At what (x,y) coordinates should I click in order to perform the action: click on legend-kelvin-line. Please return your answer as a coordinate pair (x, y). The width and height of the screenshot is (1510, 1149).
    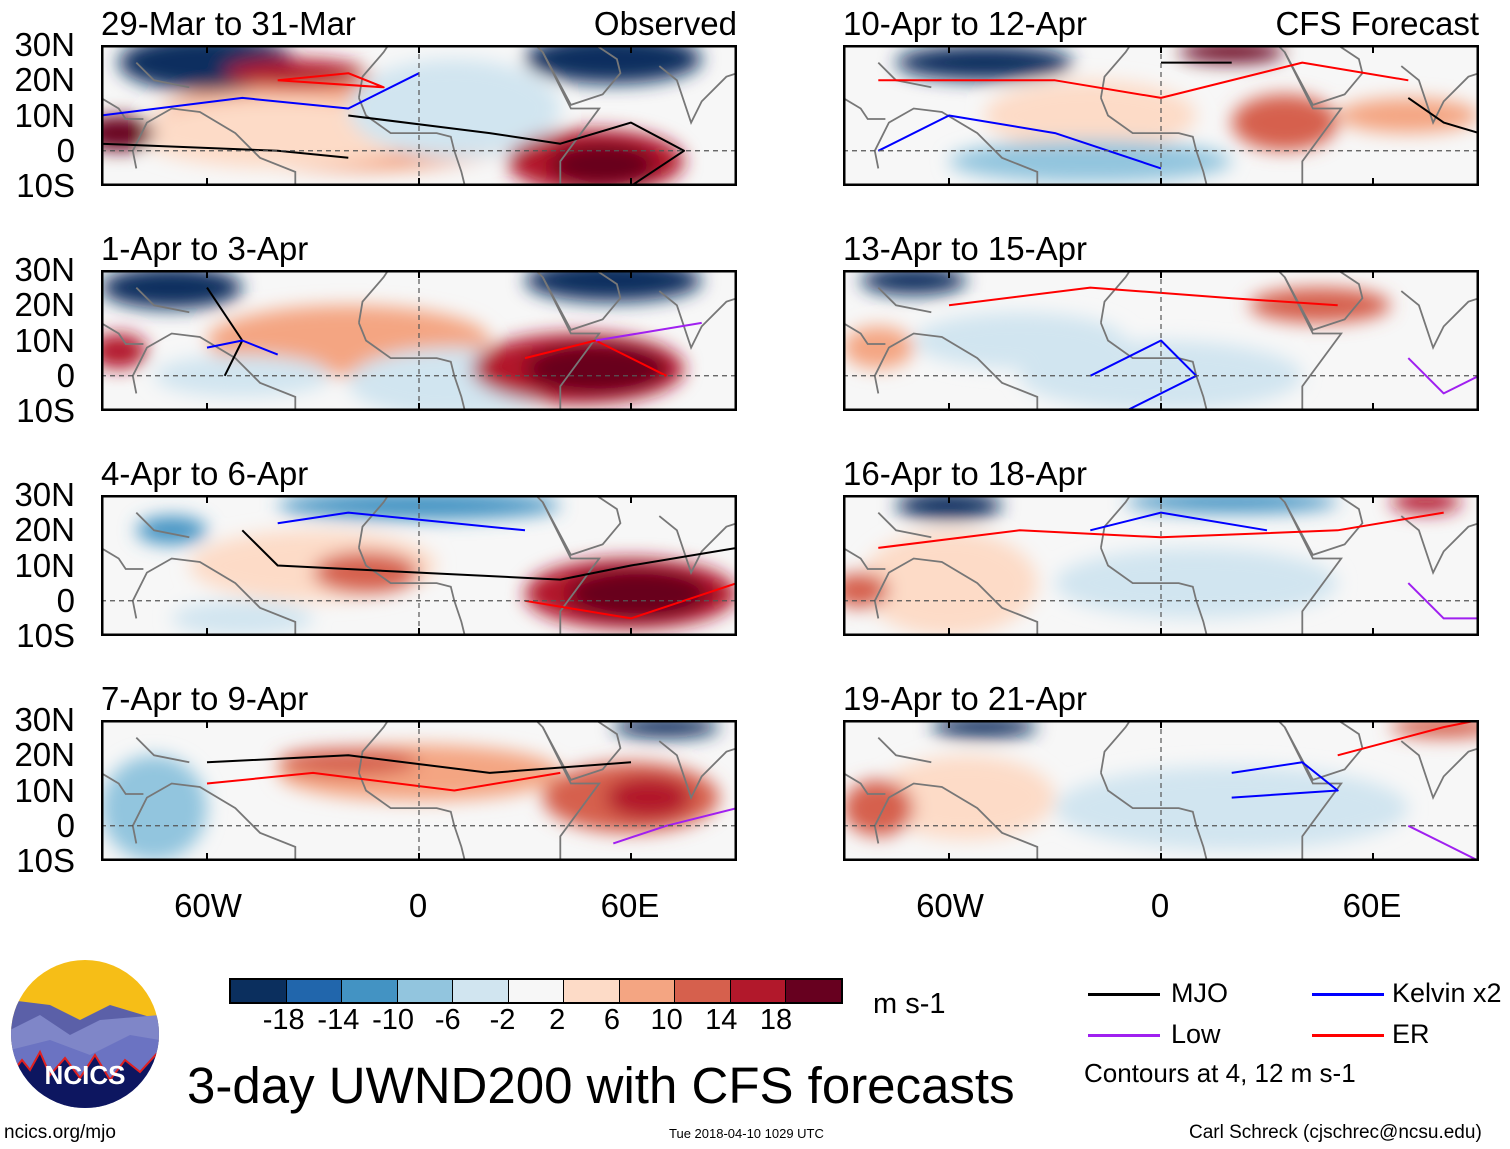
    Looking at the image, I should click on (1348, 994).